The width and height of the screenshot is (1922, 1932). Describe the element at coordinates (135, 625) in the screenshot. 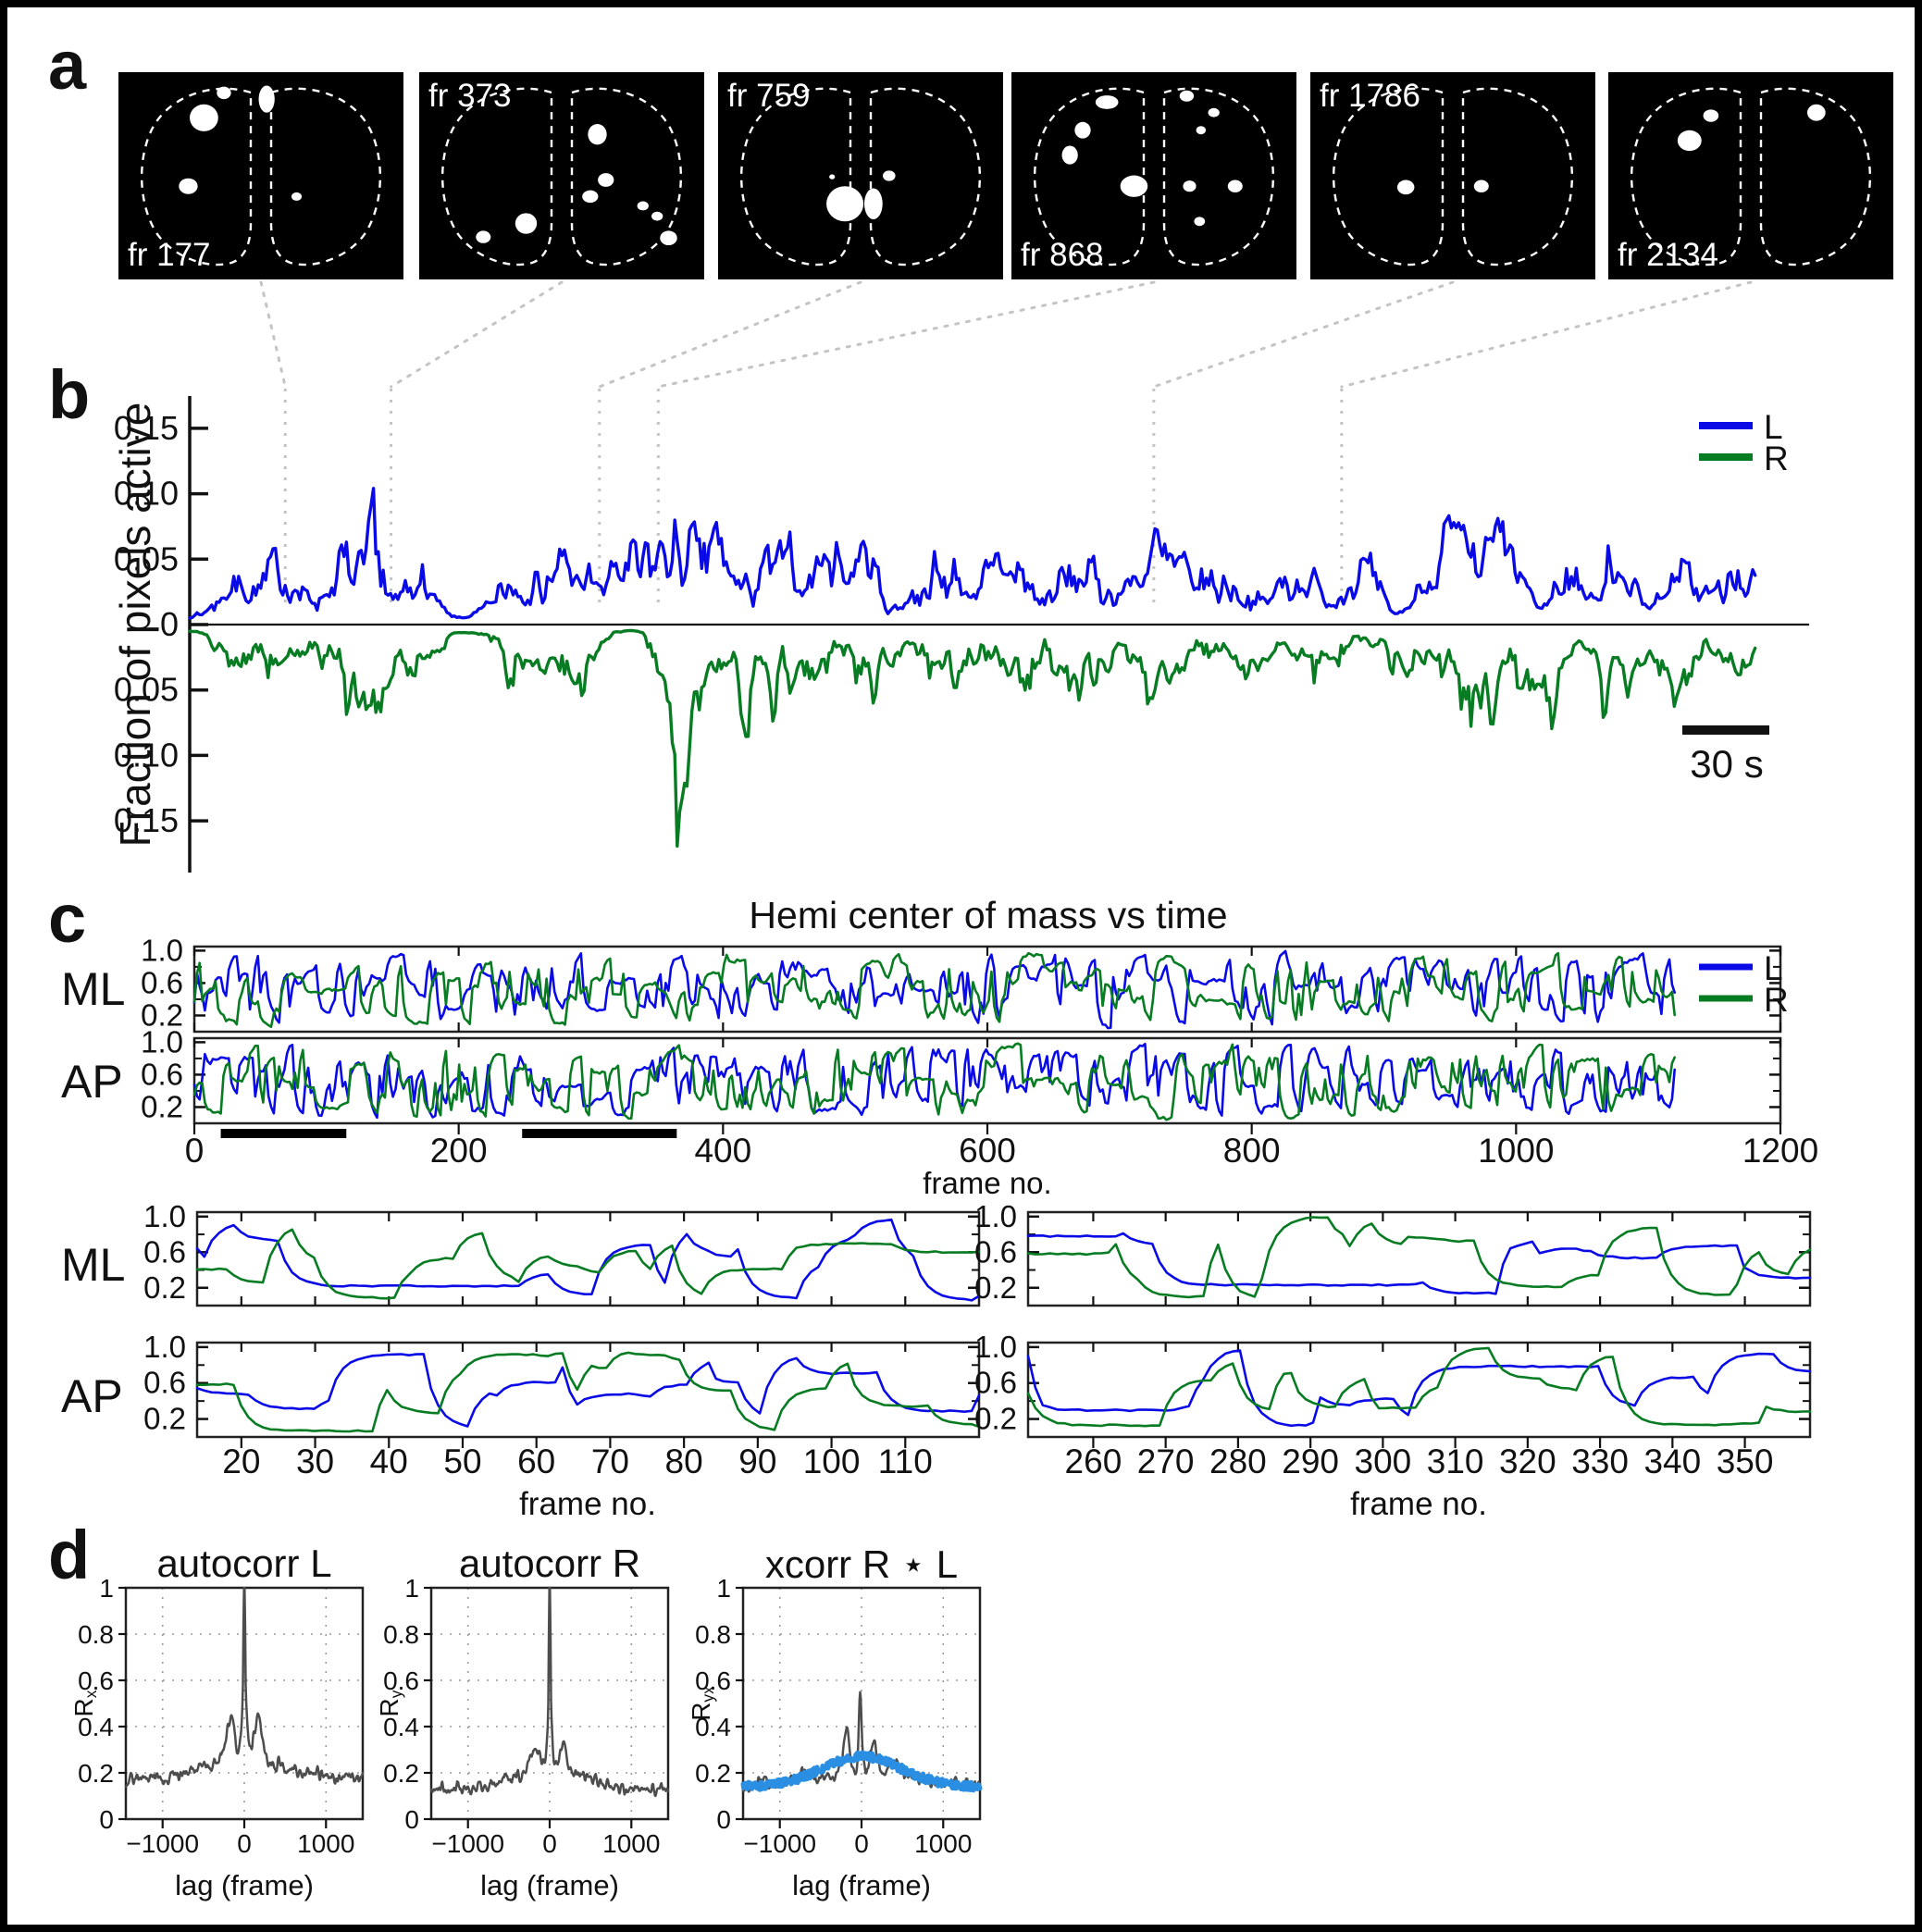

I see `panel-b-y-axis-label: Fraction of pixels active` at that location.